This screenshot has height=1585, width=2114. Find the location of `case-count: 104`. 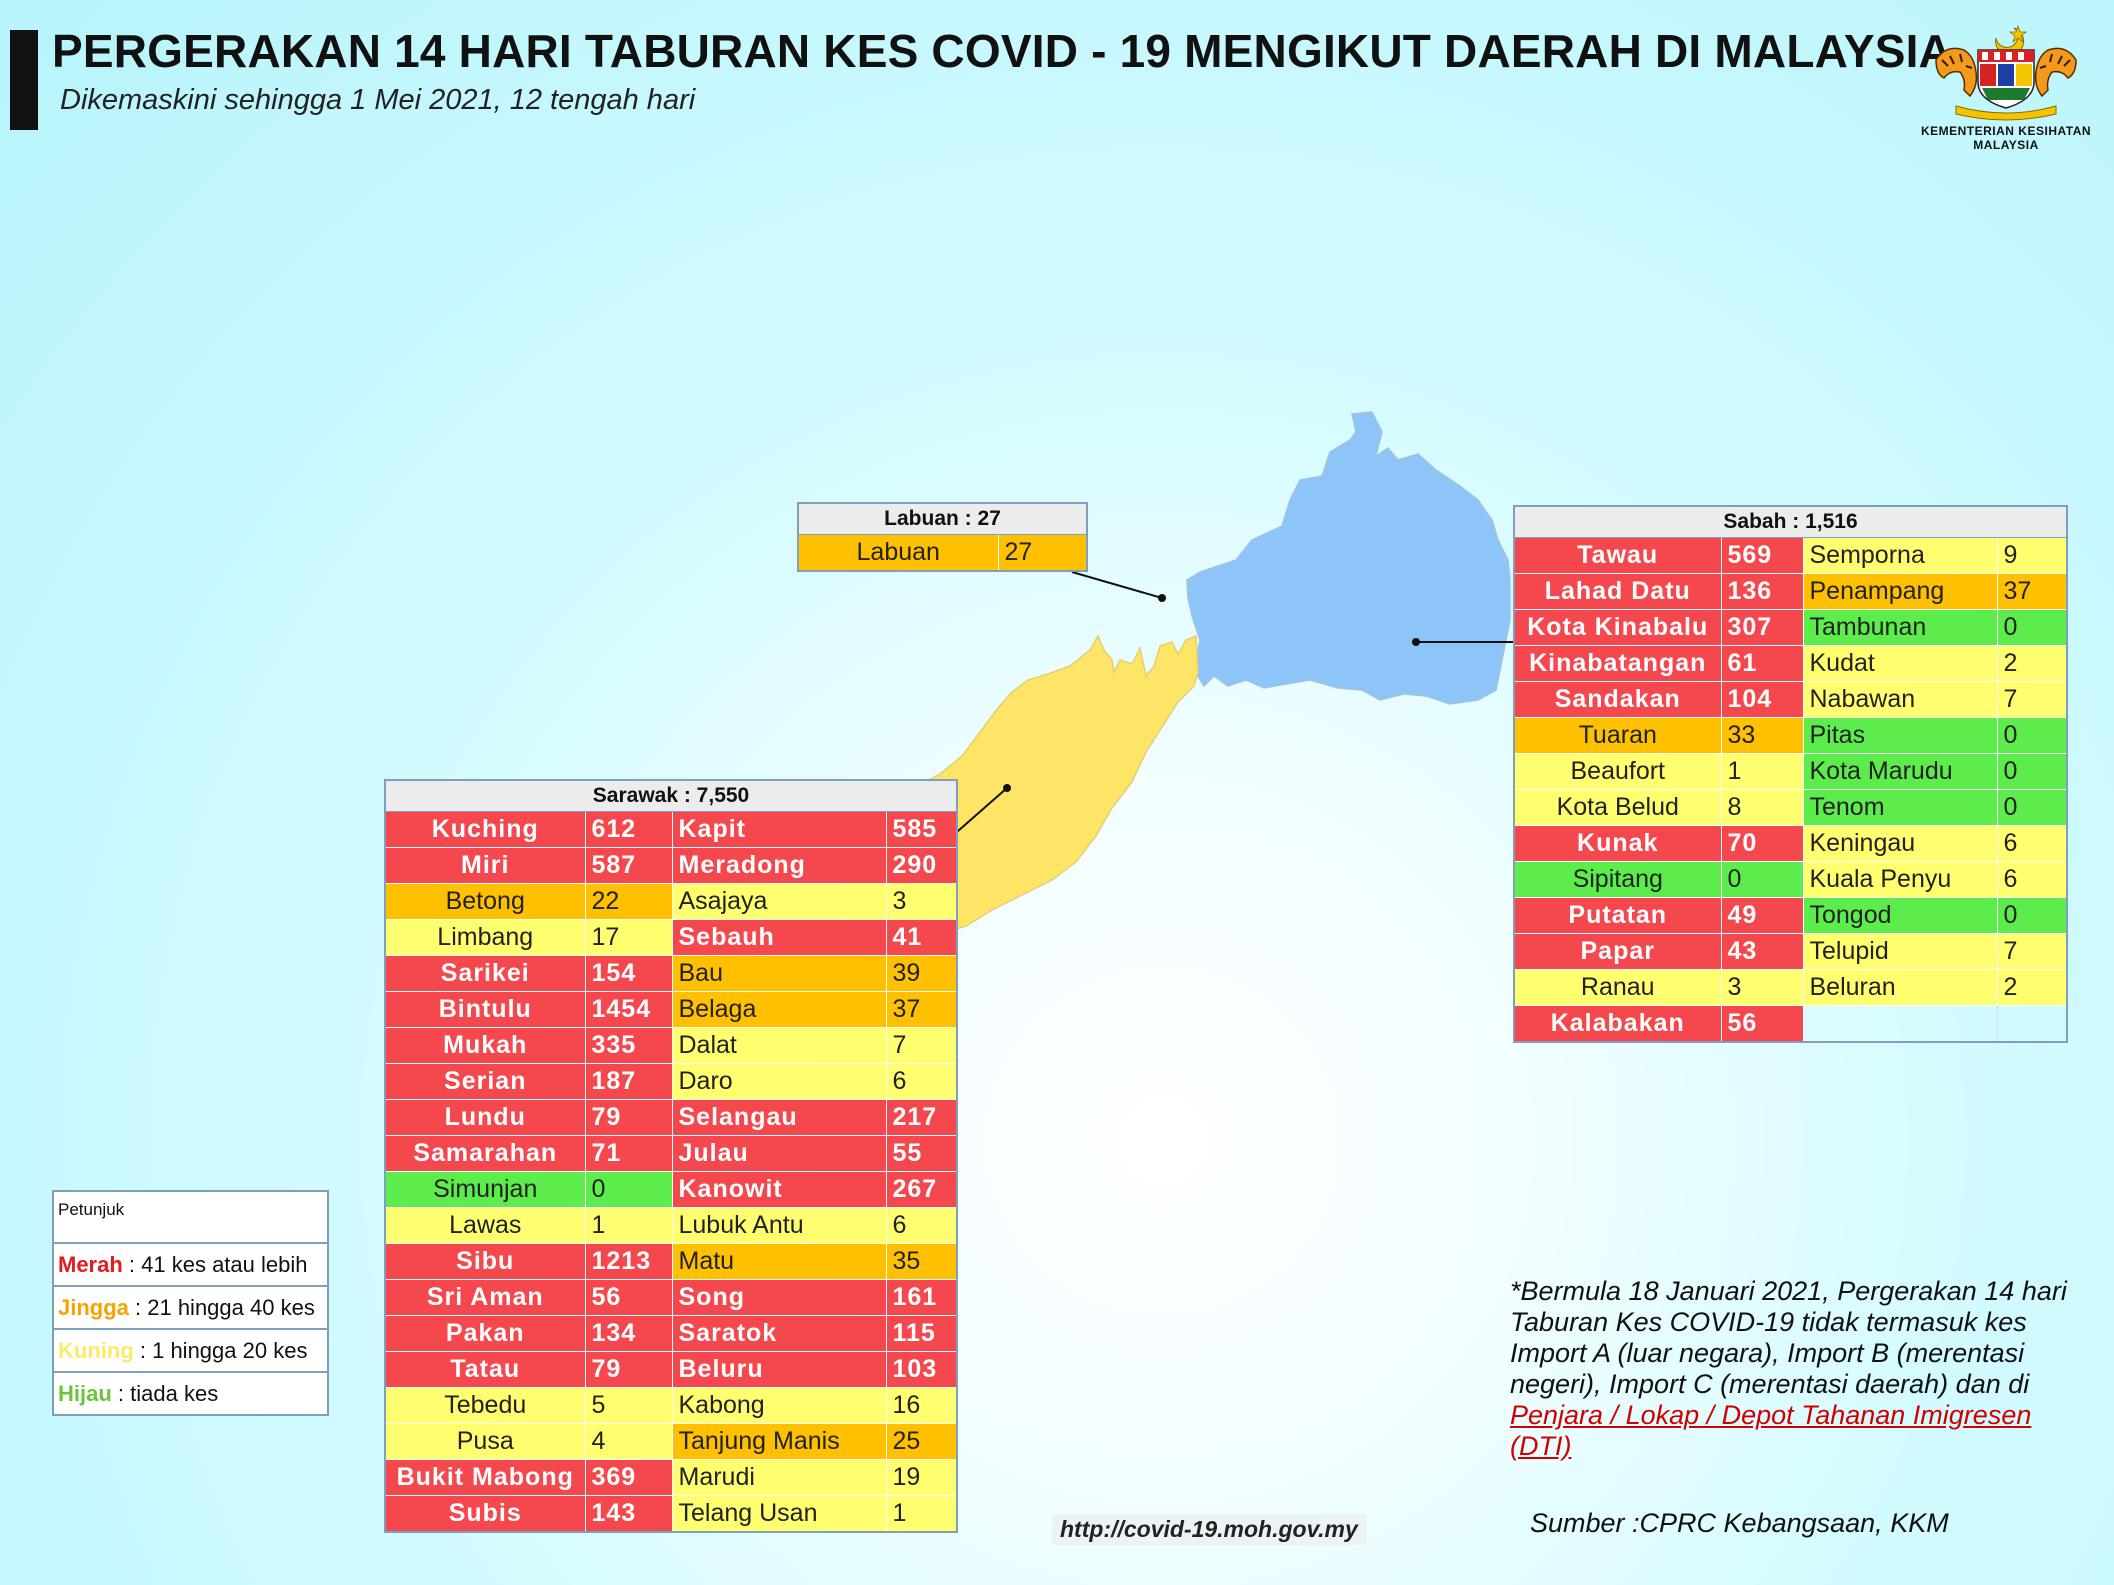

case-count: 104 is located at coordinates (1762, 699).